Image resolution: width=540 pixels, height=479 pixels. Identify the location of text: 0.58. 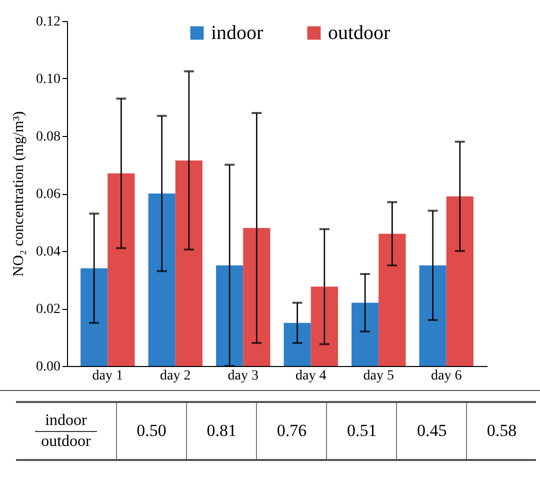
(501, 431).